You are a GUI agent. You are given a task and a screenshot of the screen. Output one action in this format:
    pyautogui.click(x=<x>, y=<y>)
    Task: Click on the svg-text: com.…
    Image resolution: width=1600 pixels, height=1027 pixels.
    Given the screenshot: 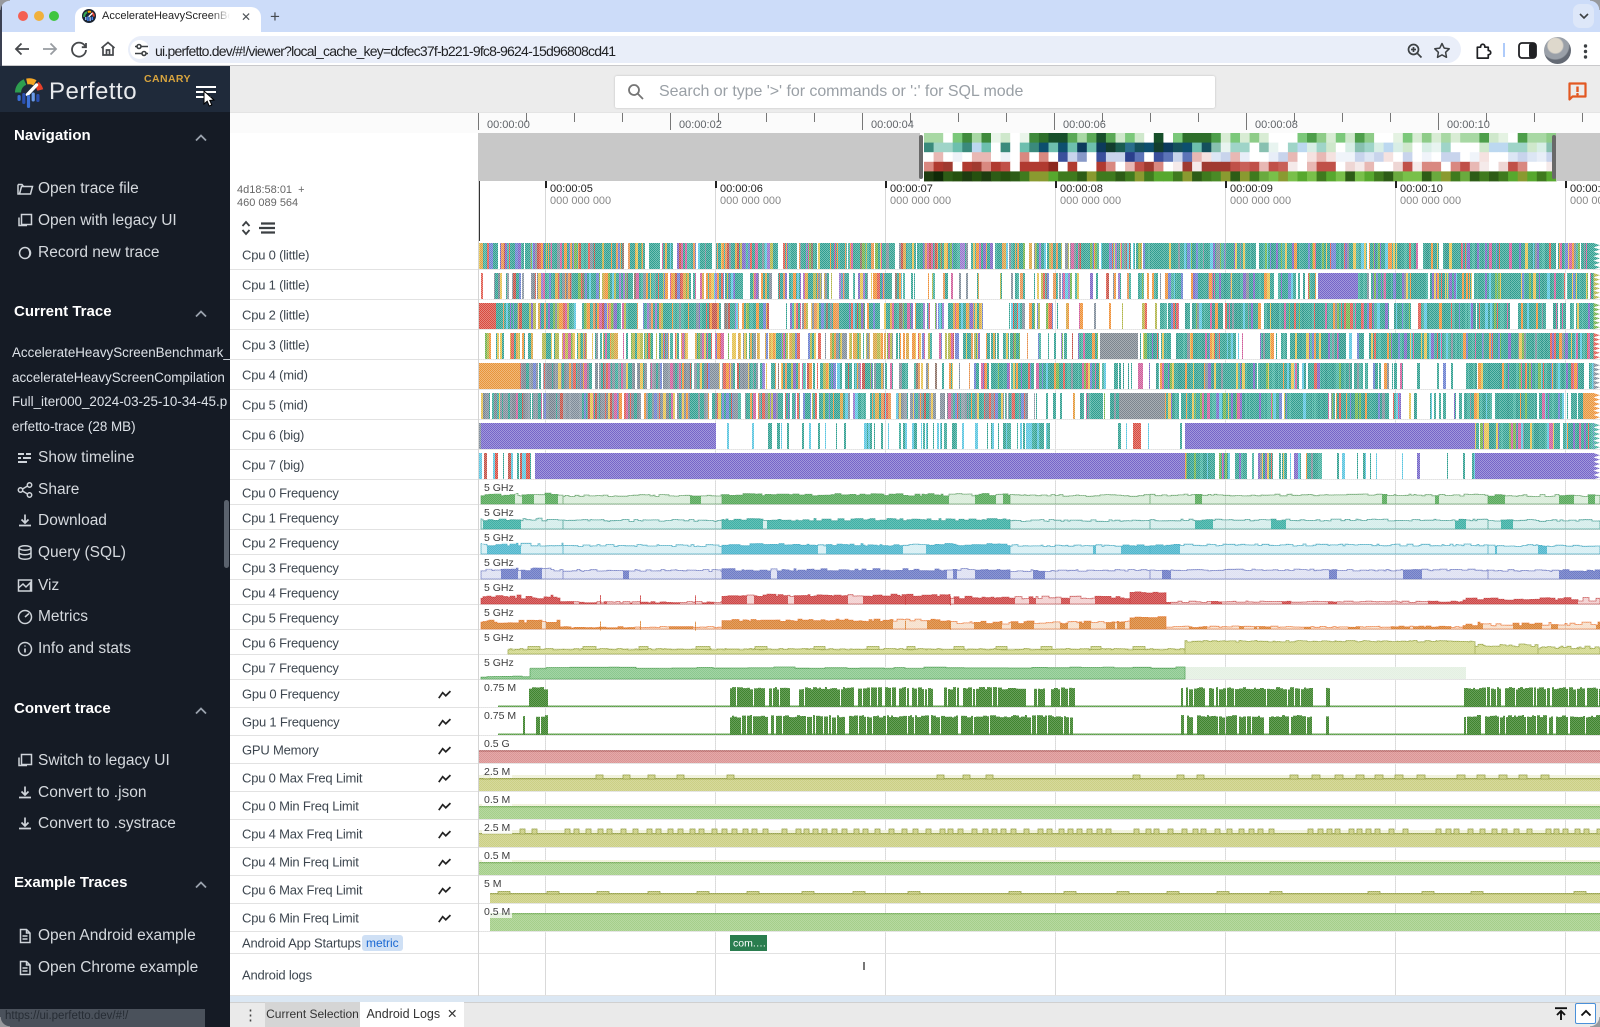 What is the action you would take?
    pyautogui.click(x=749, y=944)
    